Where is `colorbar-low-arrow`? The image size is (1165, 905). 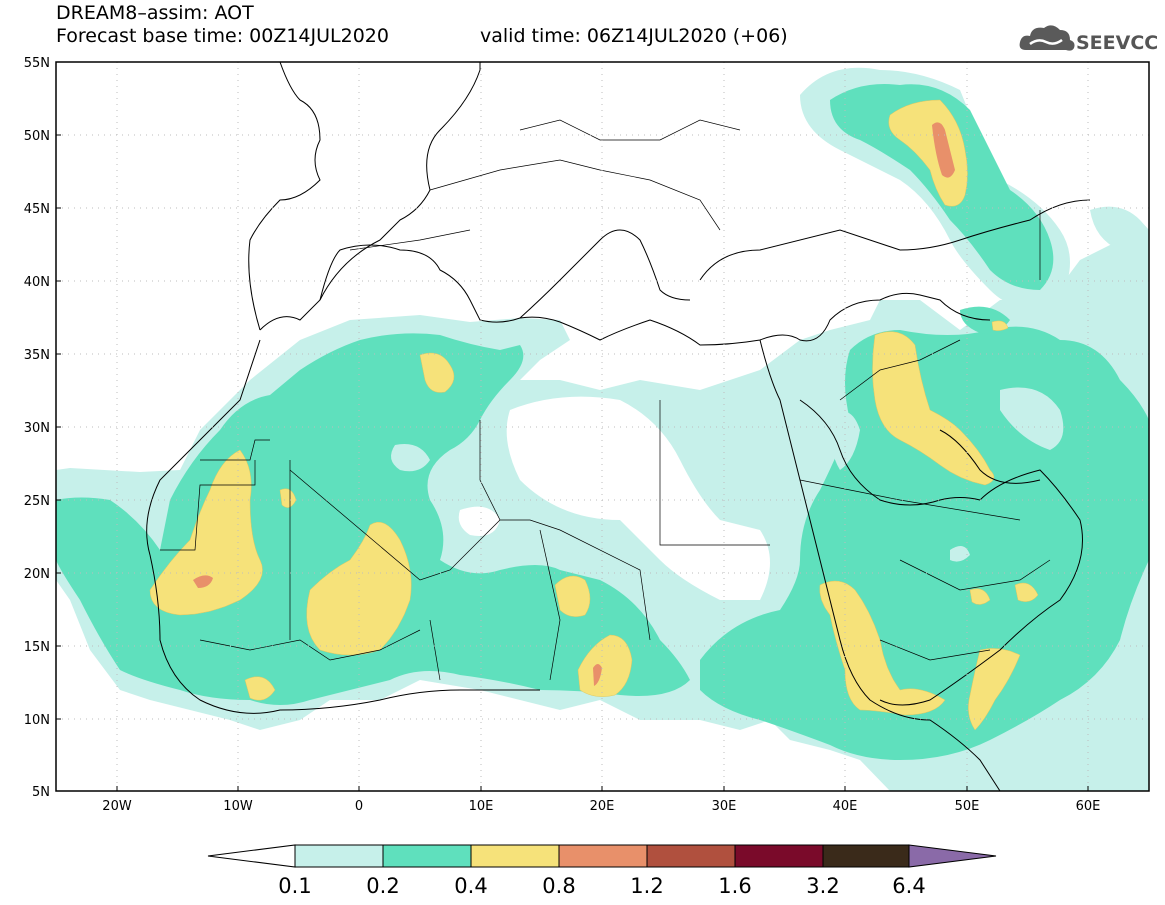
colorbar-low-arrow is located at coordinates (251, 856).